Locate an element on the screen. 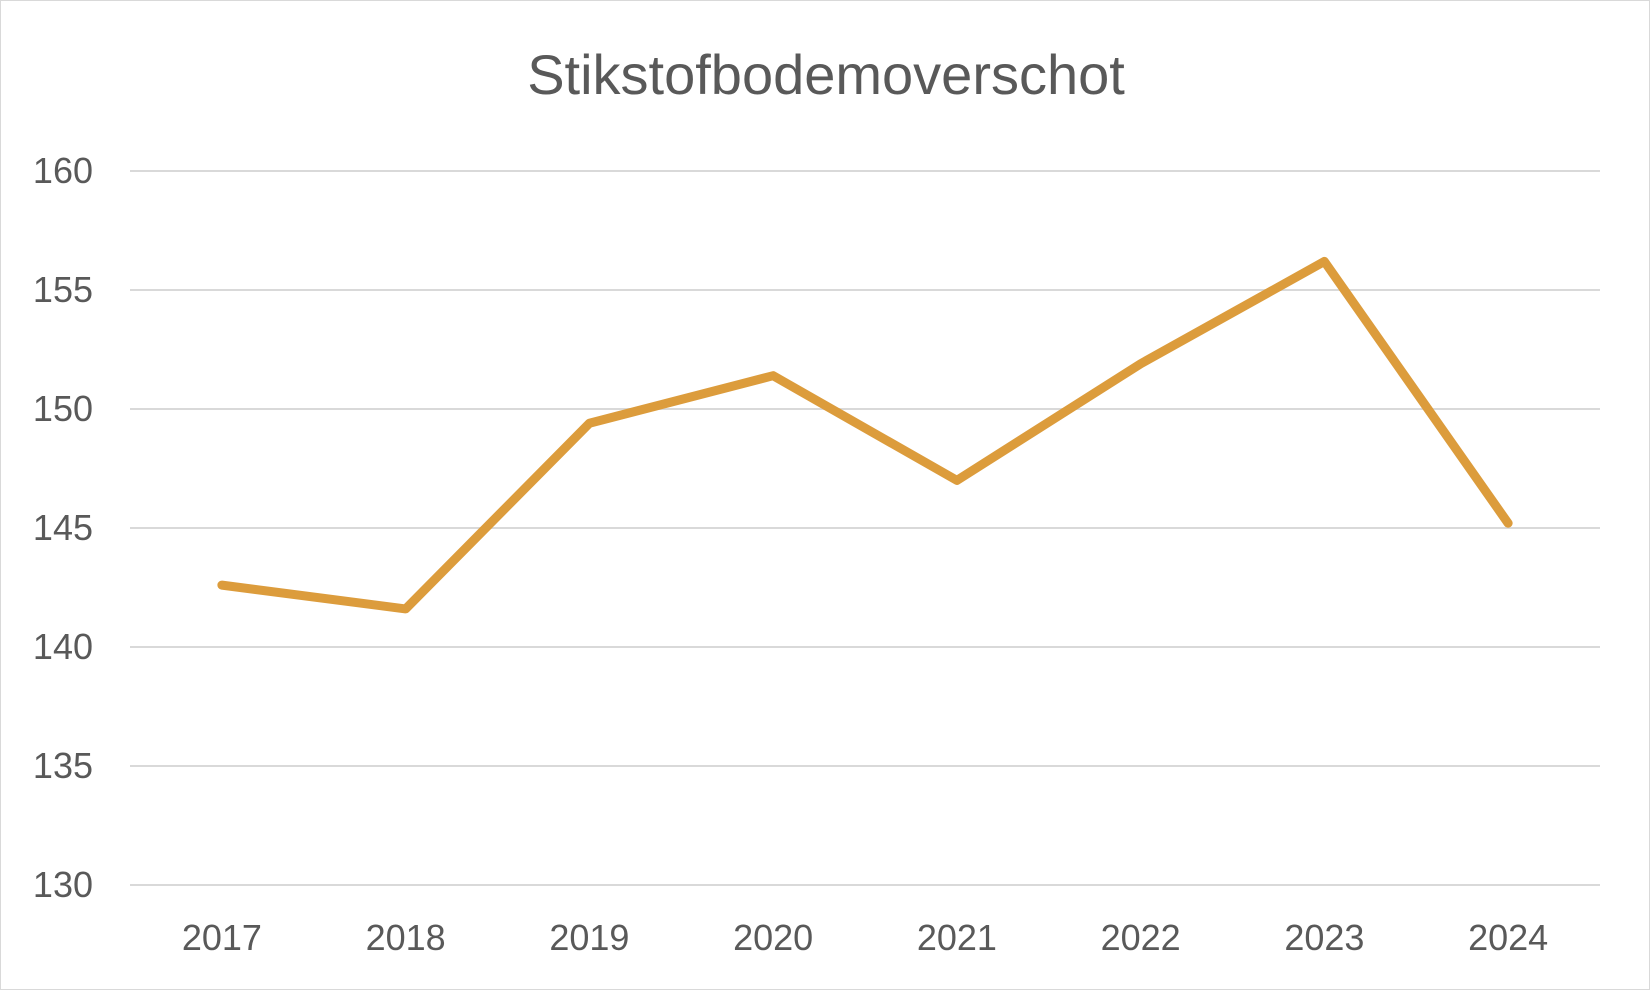  y-tick-label: 130 is located at coordinates (63, 884).